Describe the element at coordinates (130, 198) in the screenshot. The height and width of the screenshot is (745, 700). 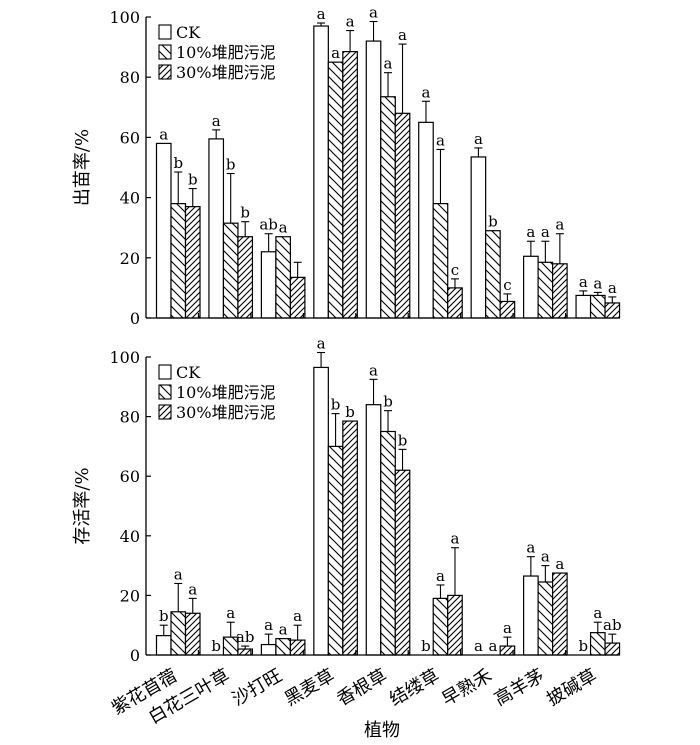
I see `y-tick-label: 40` at that location.